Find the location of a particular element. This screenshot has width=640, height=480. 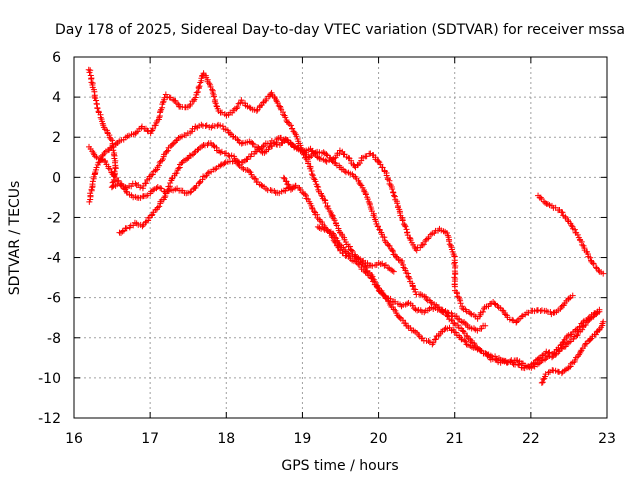

y-tick-label: 0 is located at coordinates (56, 178).